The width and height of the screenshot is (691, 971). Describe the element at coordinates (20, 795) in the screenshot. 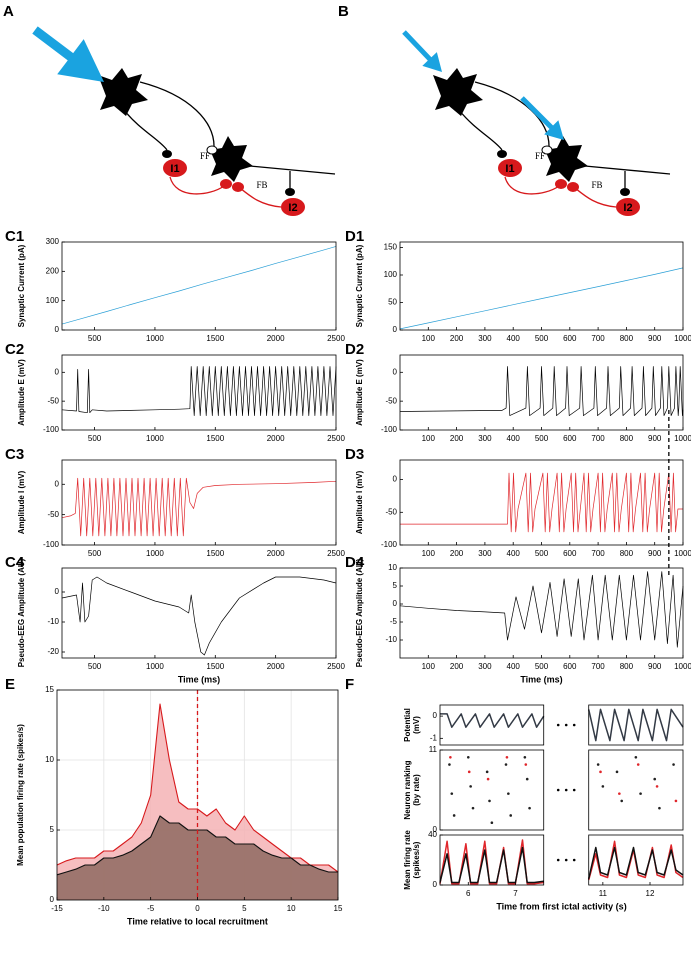

I see `y-axis-label: Mean population firing rate (spikes/s)` at that location.